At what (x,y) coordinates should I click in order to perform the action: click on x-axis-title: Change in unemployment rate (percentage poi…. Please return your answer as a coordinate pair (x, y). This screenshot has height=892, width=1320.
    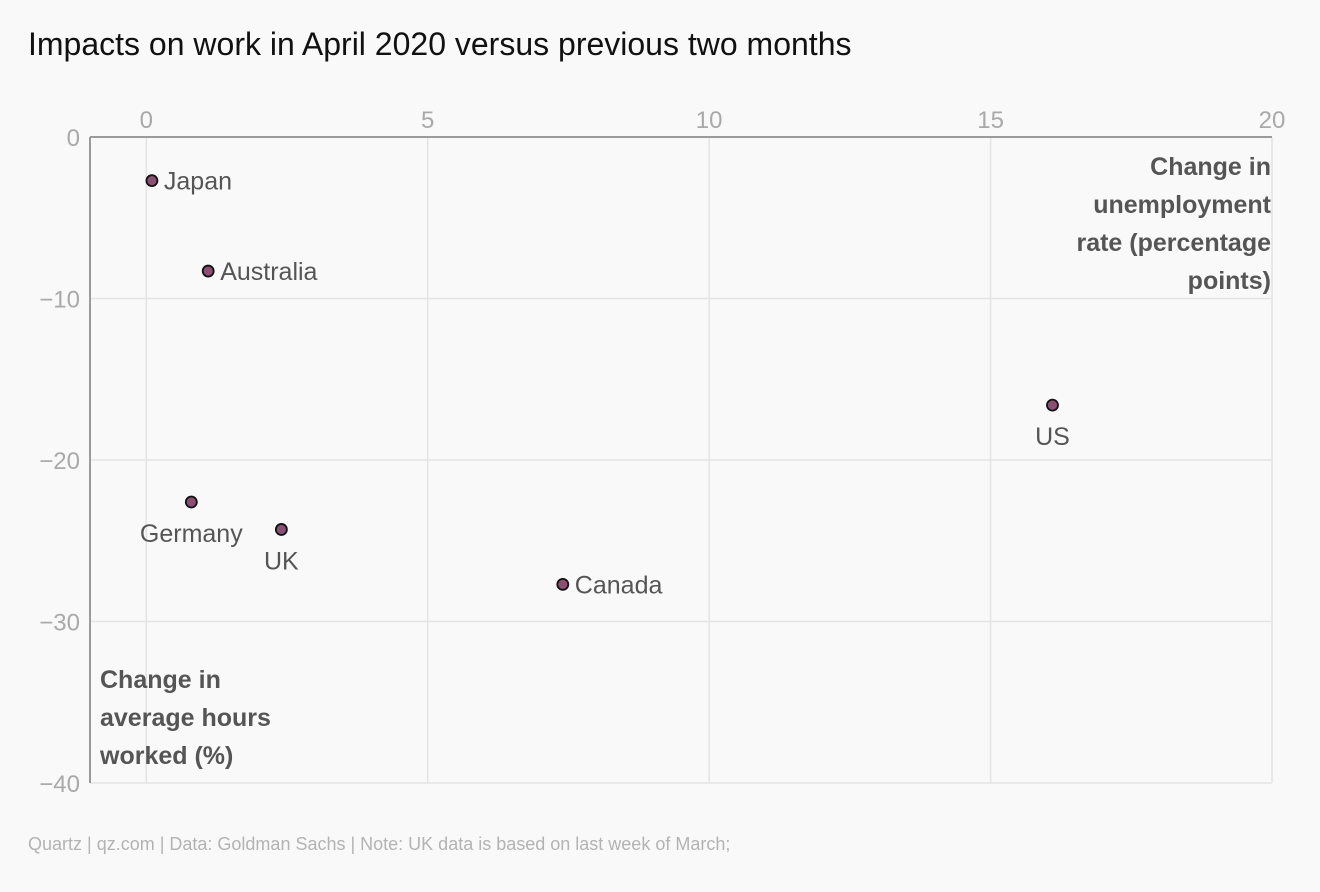
    Looking at the image, I should click on (1173, 224).